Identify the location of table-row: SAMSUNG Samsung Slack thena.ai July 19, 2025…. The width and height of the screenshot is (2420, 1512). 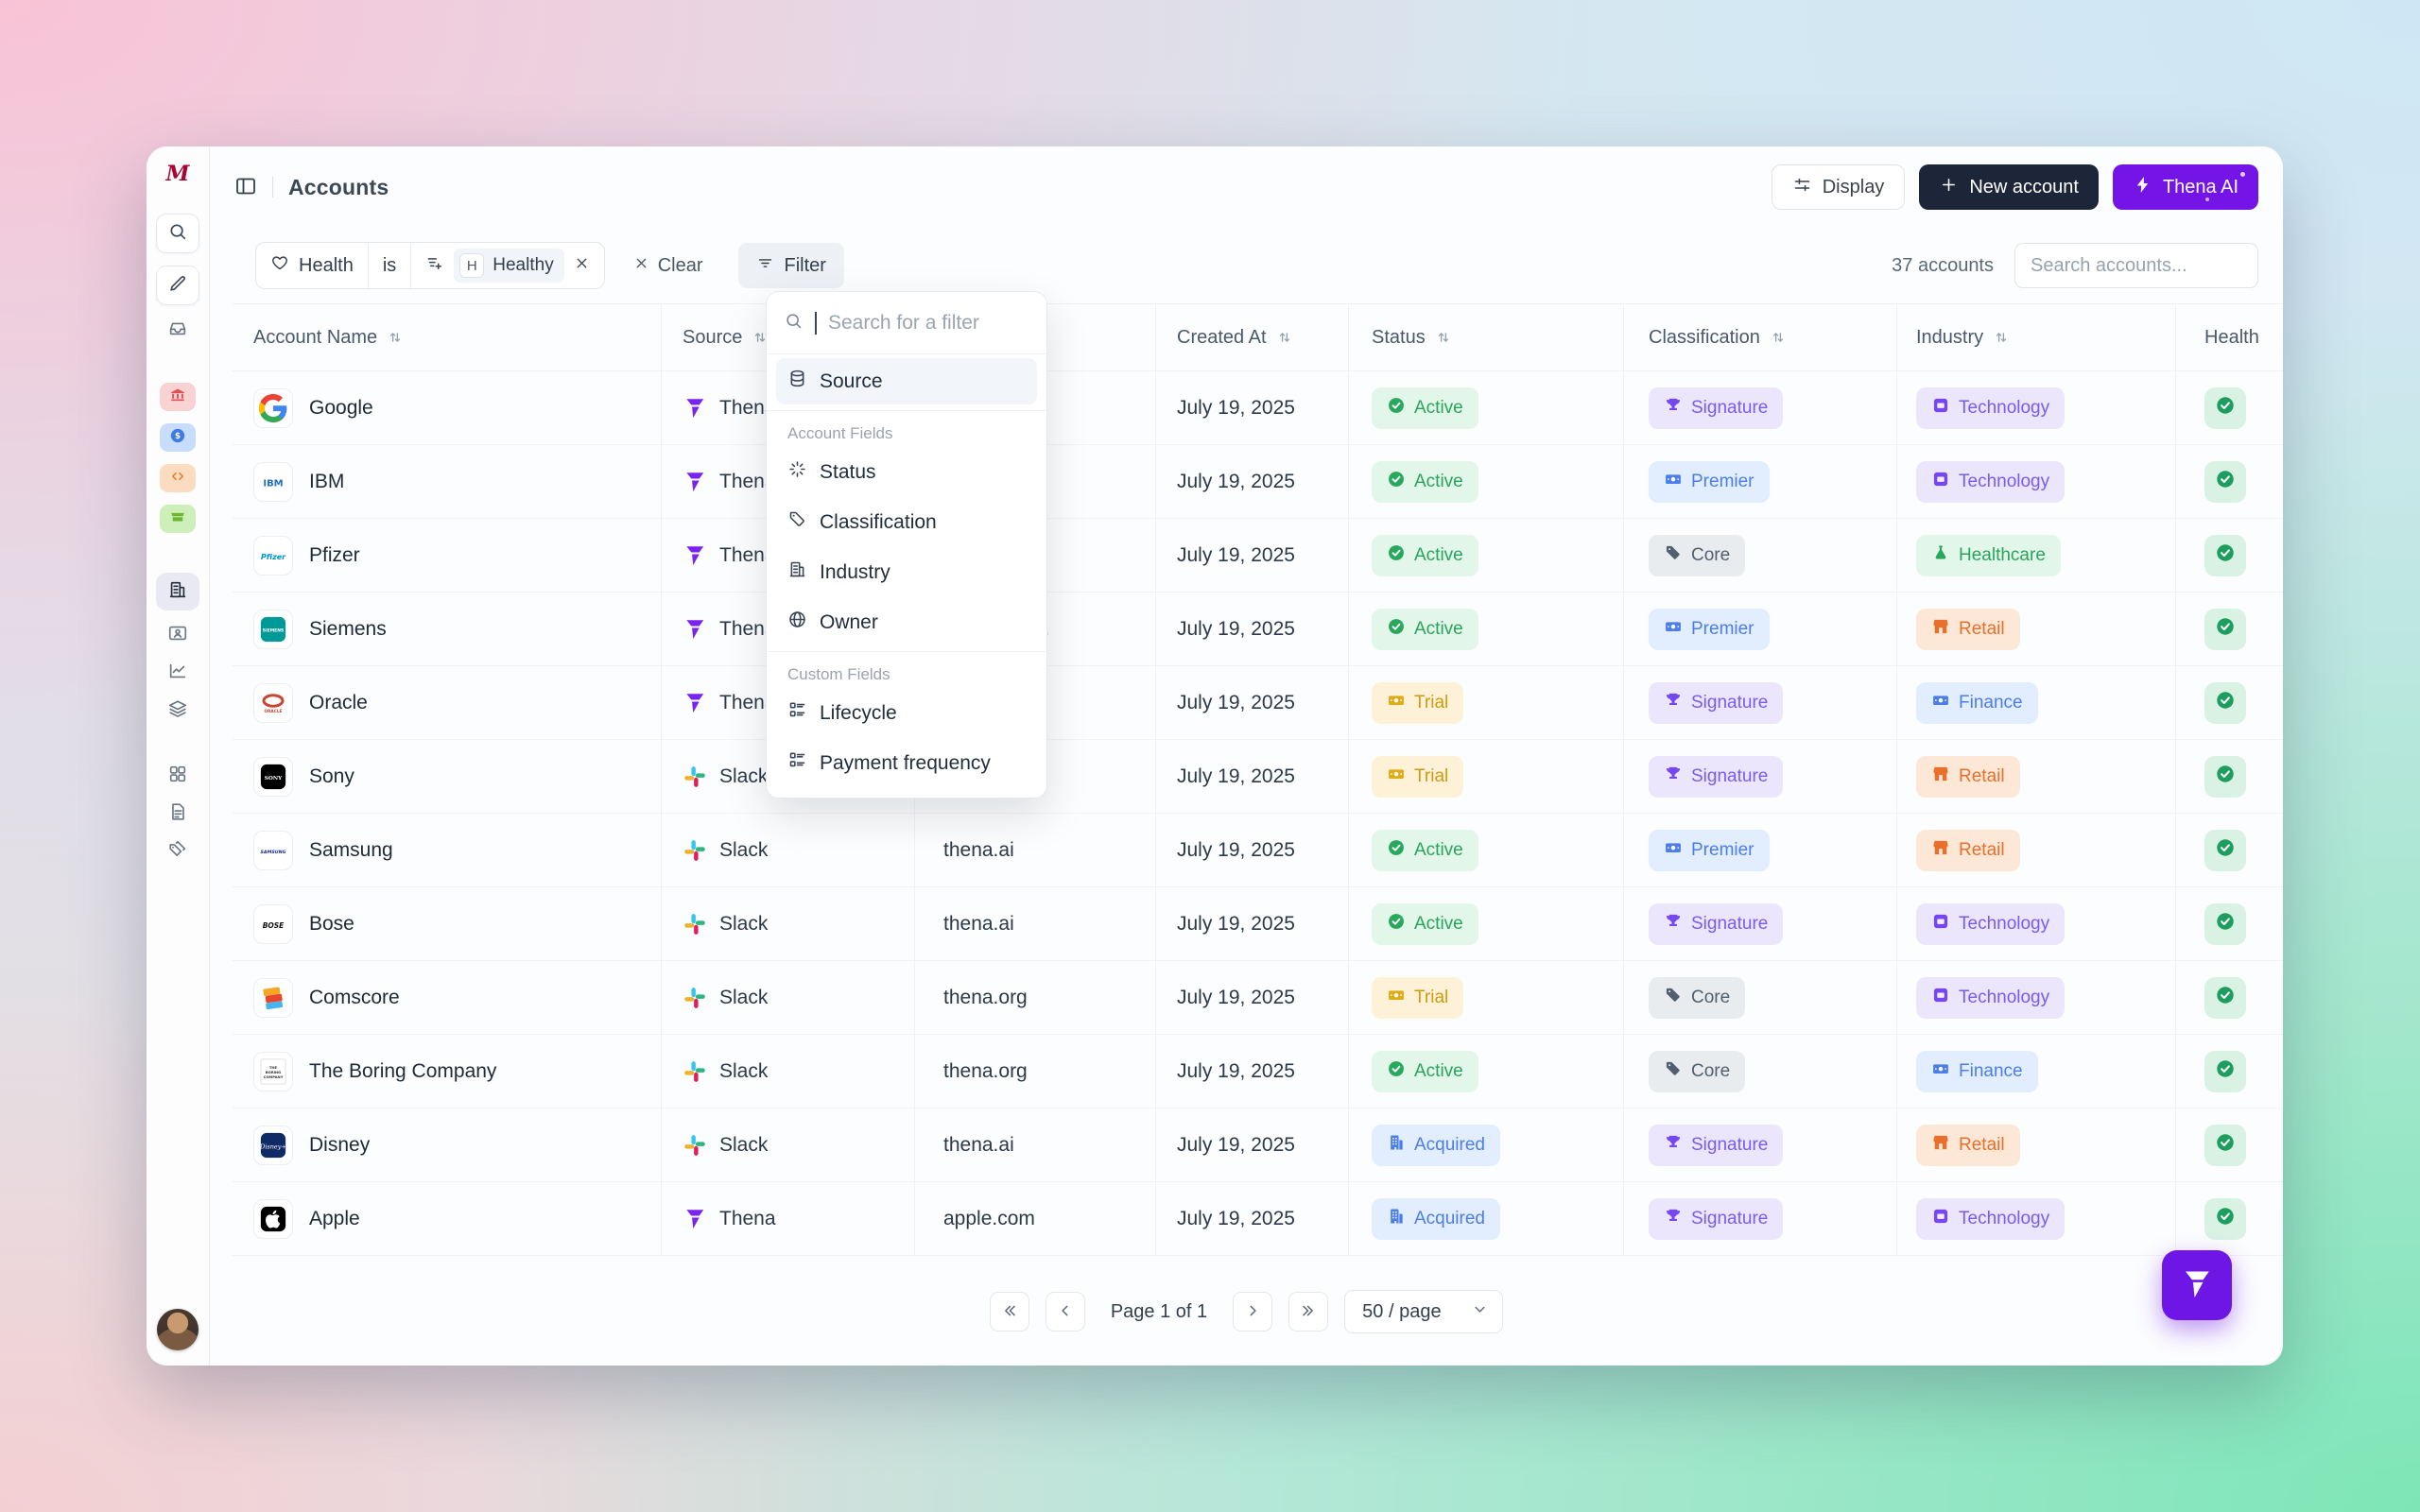
(1258, 850).